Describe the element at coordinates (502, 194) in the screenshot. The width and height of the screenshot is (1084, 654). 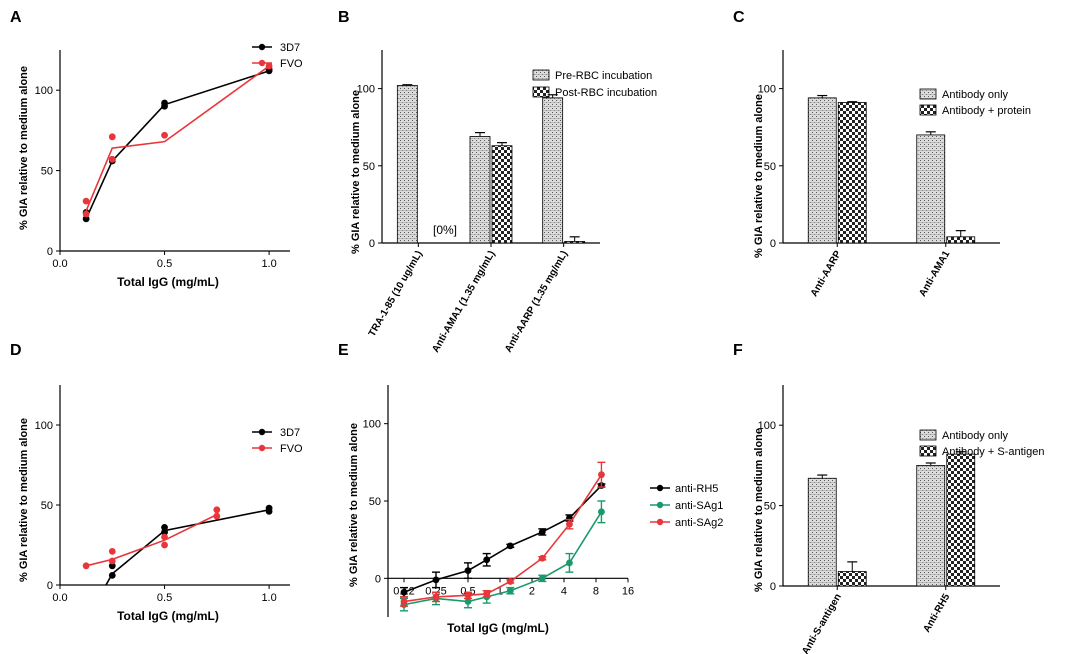
I see `bar-post-rbc-incubation-anti-ama1-1-35-mg-ml` at that location.